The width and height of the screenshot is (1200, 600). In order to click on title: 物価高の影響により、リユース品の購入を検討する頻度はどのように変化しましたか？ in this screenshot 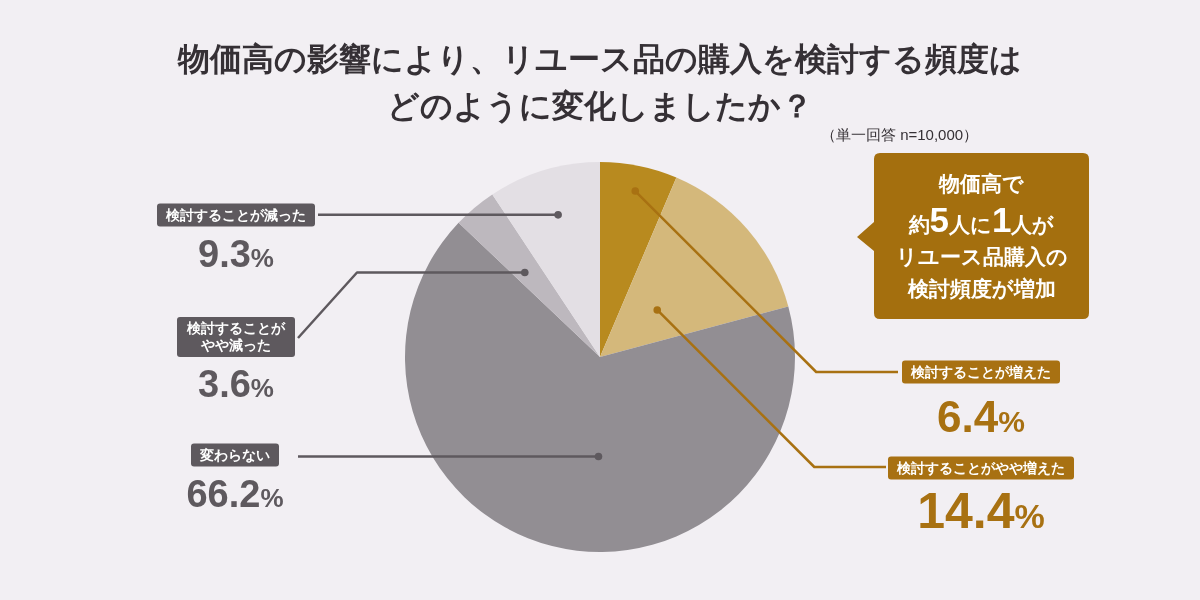, I will do `click(600, 82)`.